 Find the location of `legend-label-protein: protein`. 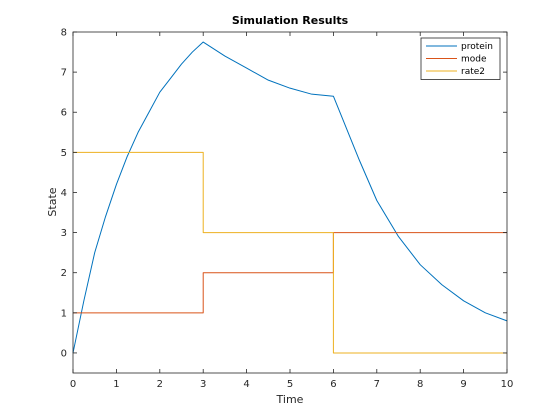

legend-label-protein: protein is located at coordinates (477, 47).